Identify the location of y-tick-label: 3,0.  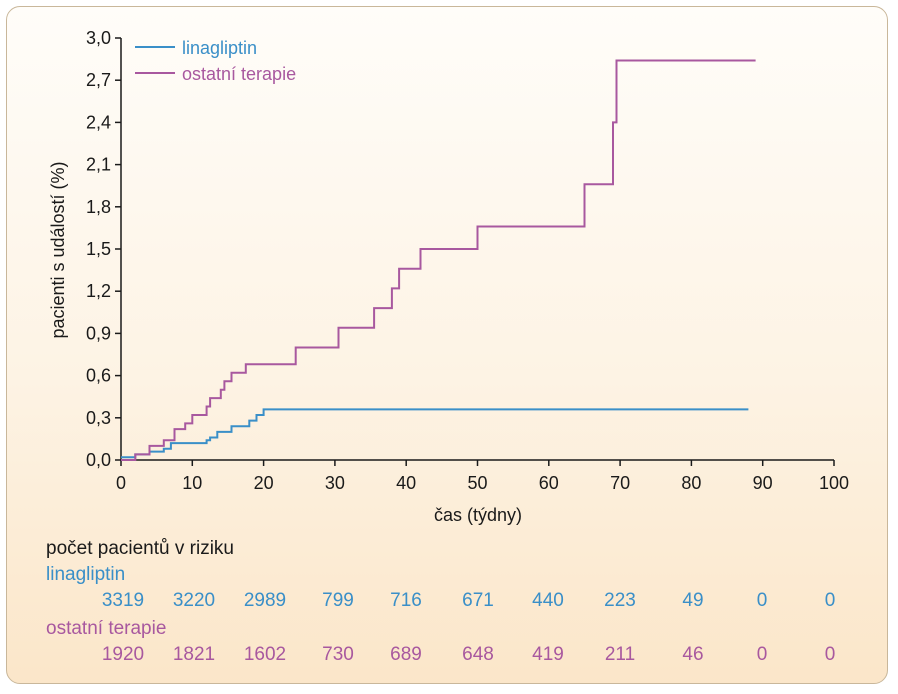
(98, 38).